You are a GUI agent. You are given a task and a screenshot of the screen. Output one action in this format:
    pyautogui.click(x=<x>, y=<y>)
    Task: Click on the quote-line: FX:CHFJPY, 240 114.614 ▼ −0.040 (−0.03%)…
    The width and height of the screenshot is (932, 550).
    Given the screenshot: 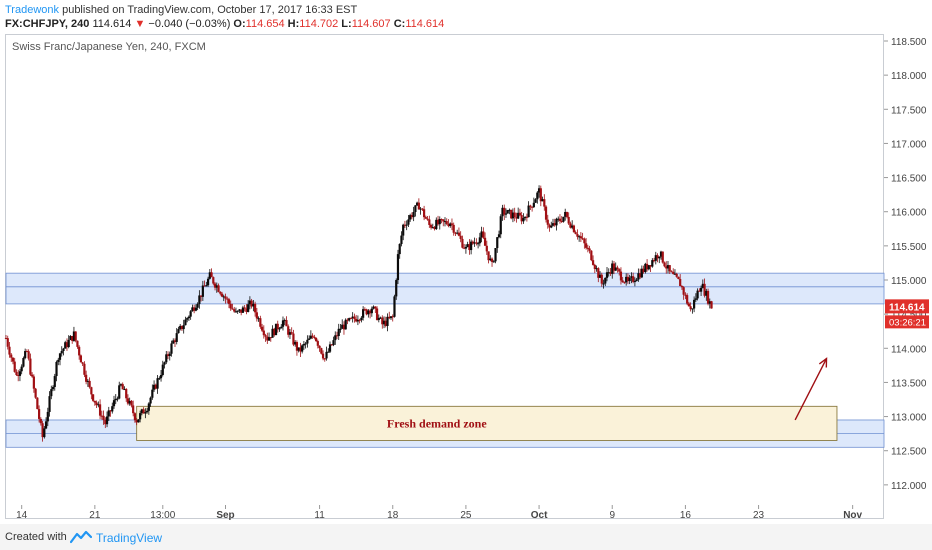 What is the action you would take?
    pyautogui.click(x=224, y=24)
    